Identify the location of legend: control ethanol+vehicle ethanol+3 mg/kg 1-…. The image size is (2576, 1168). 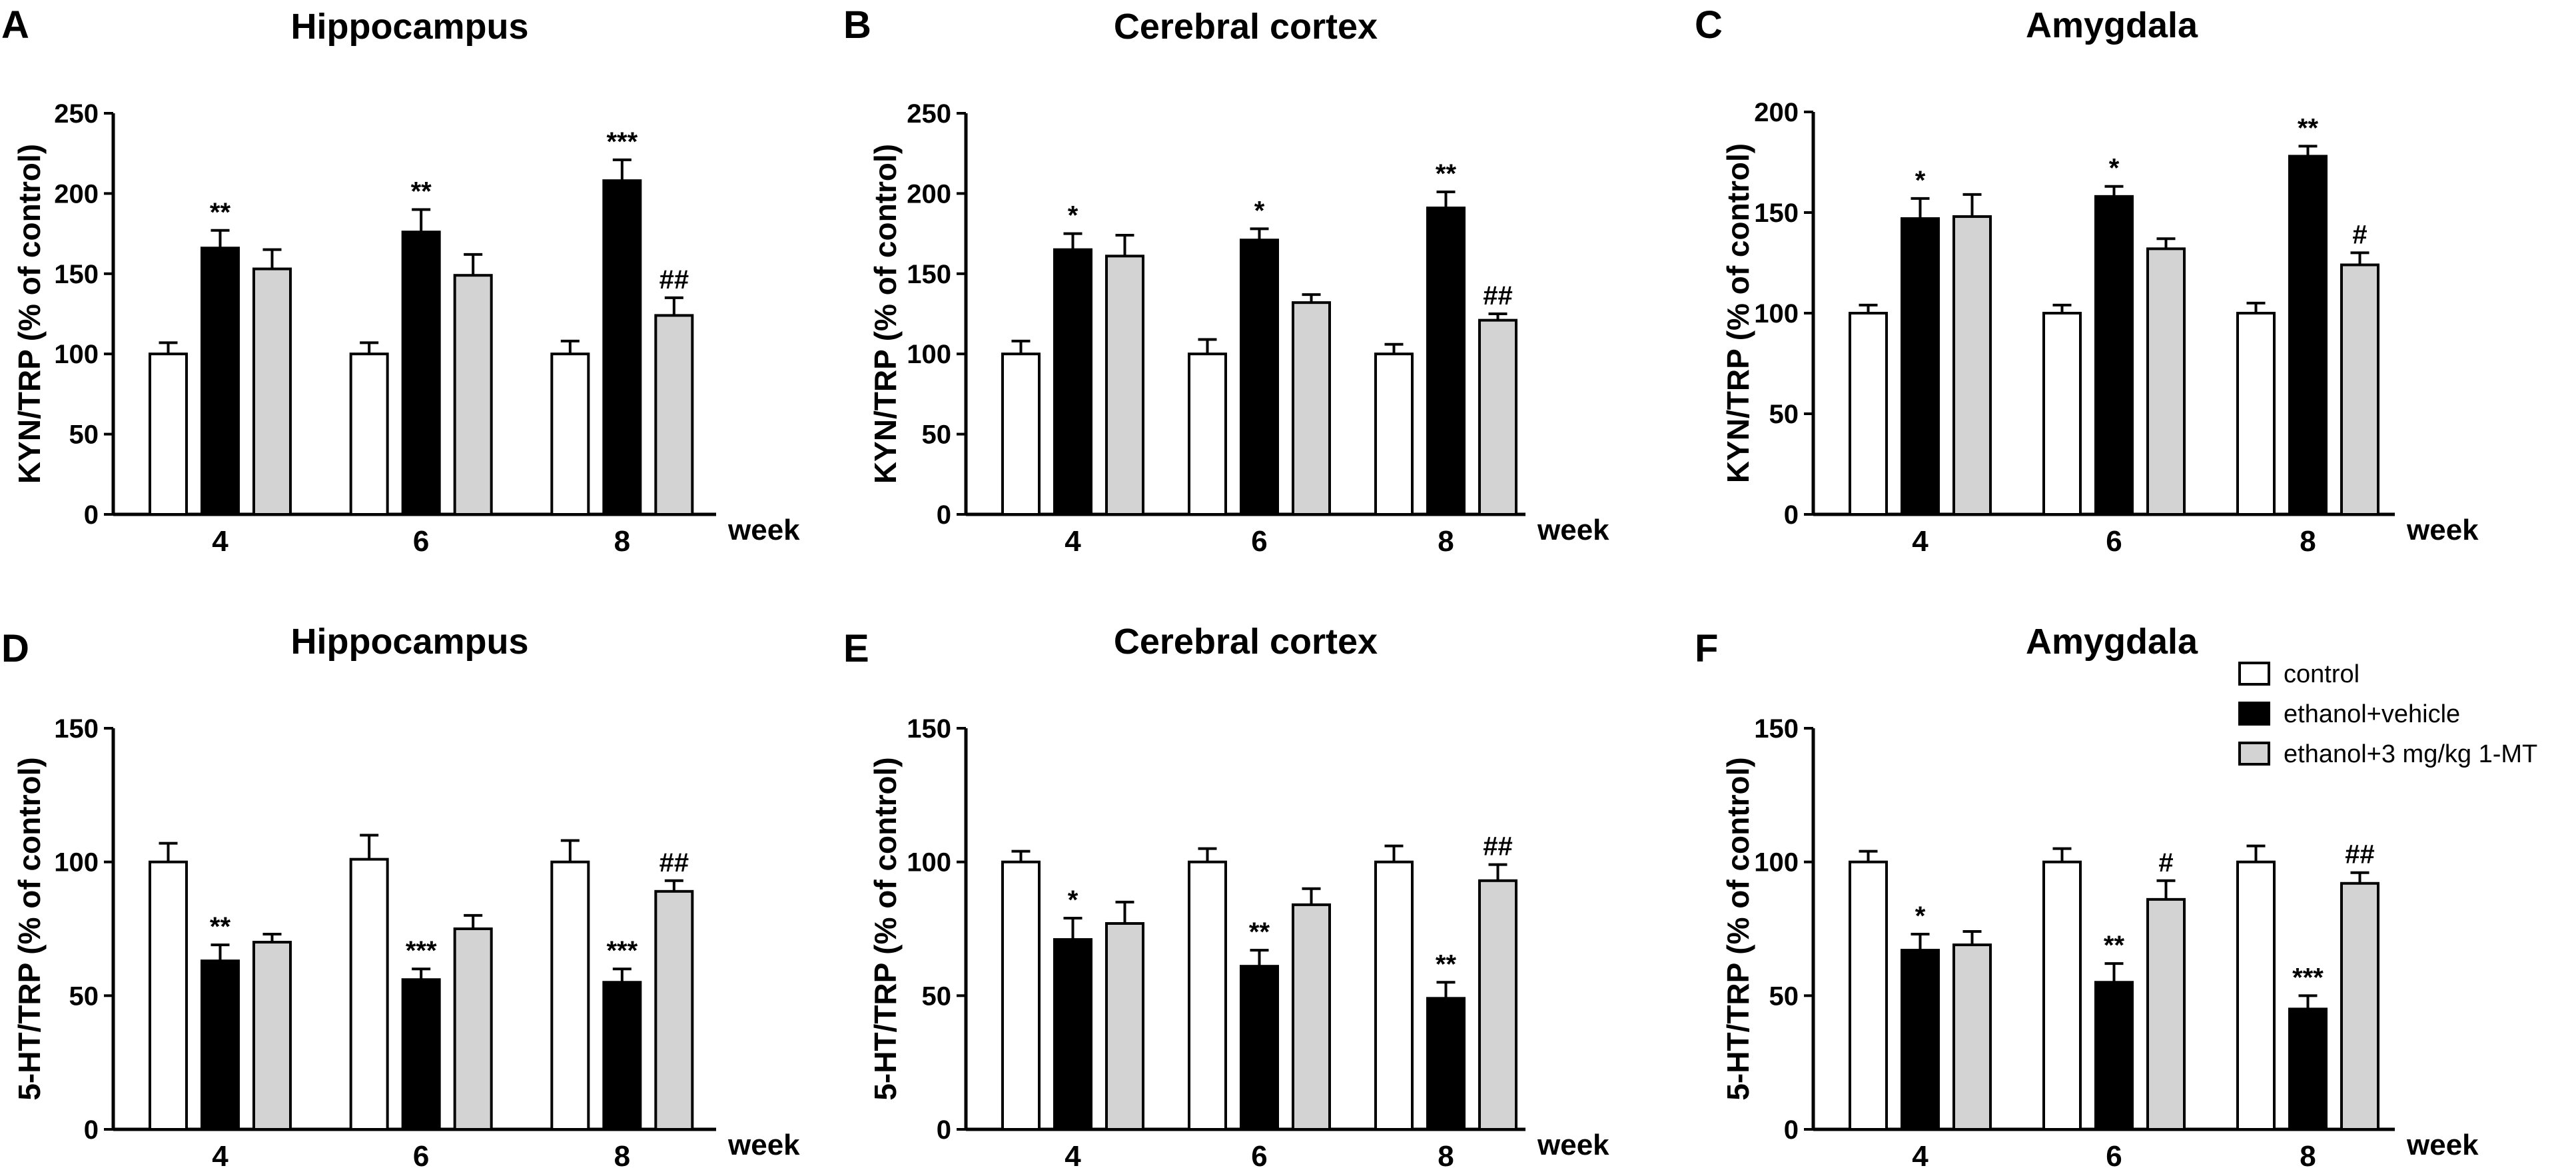
(2387, 714).